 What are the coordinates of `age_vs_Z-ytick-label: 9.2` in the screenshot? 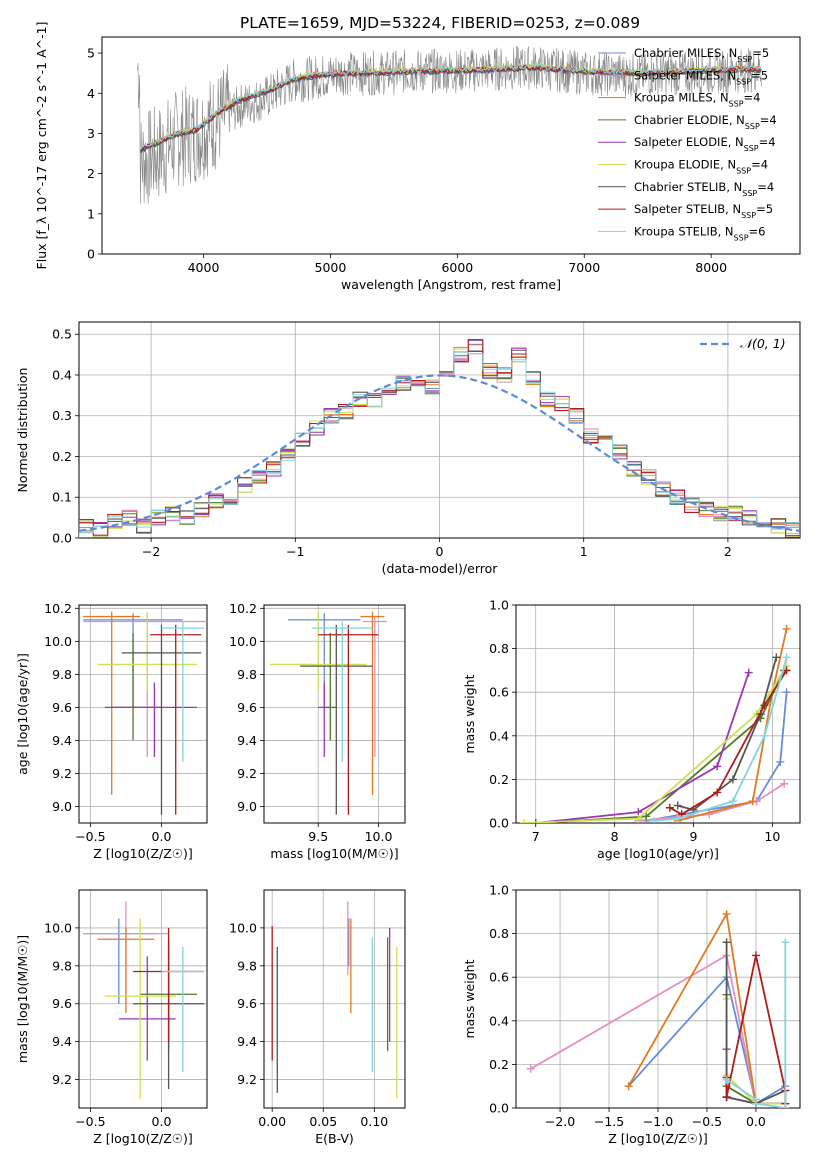 It's located at (62, 773).